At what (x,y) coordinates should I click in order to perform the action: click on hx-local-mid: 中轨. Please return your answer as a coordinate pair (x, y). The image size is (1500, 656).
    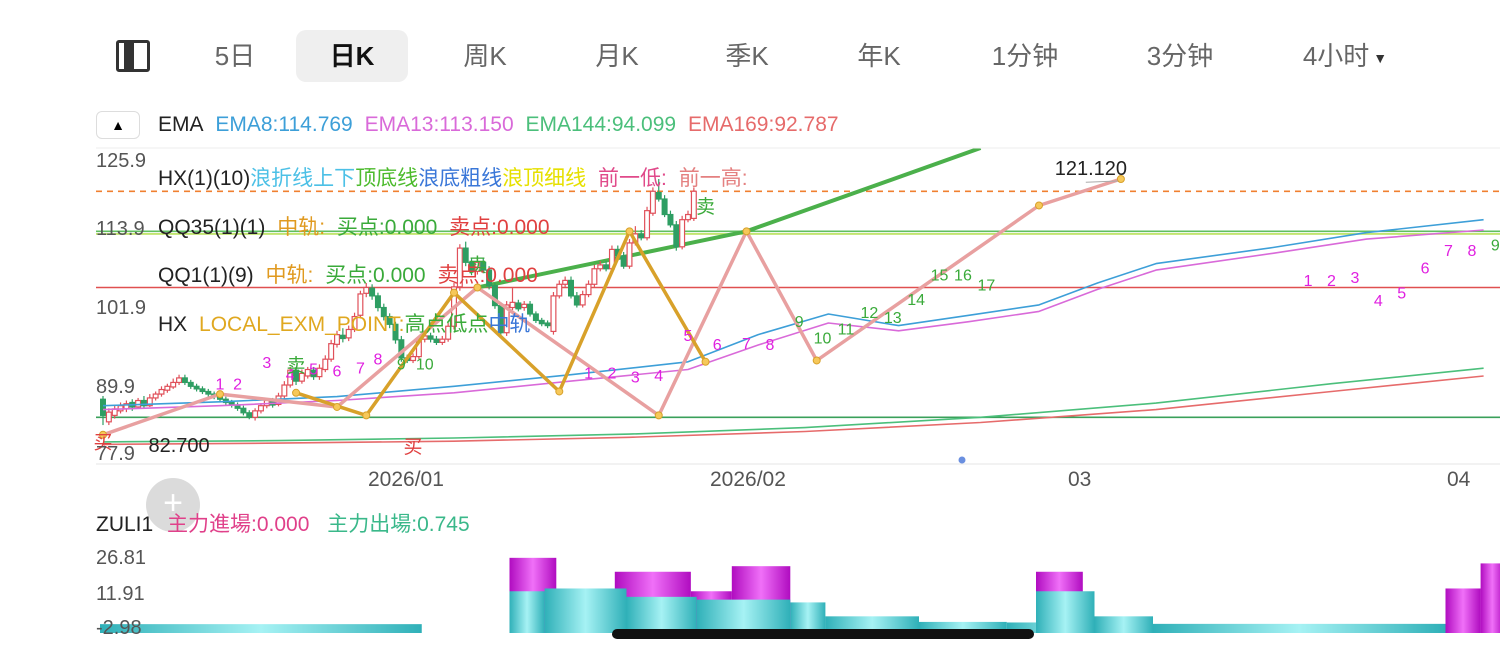
    Looking at the image, I should click on (509, 324).